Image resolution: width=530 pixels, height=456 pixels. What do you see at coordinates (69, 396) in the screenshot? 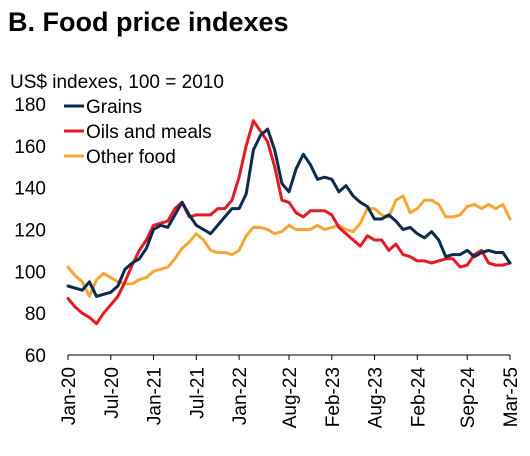
I see `x-tick-label: Jan-20` at bounding box center [69, 396].